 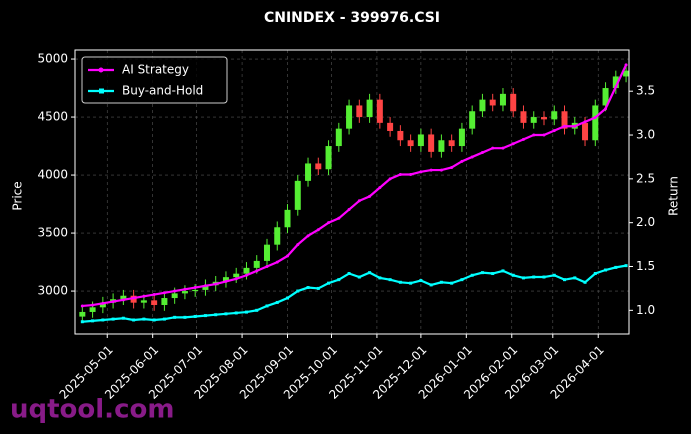 I want to click on y2-tick-label: 3.0, so click(x=645, y=135).